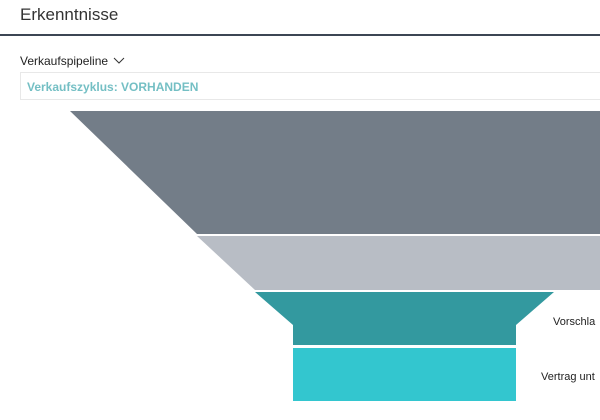 The image size is (600, 420). I want to click on filter-bar: Verkaufszyklus: VORHANDEN, so click(310, 86).